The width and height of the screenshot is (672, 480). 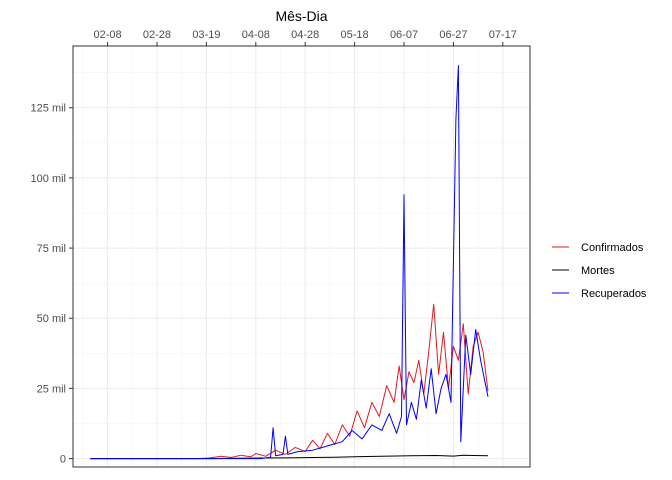 I want to click on x-tick-label: 02-08, so click(x=108, y=35).